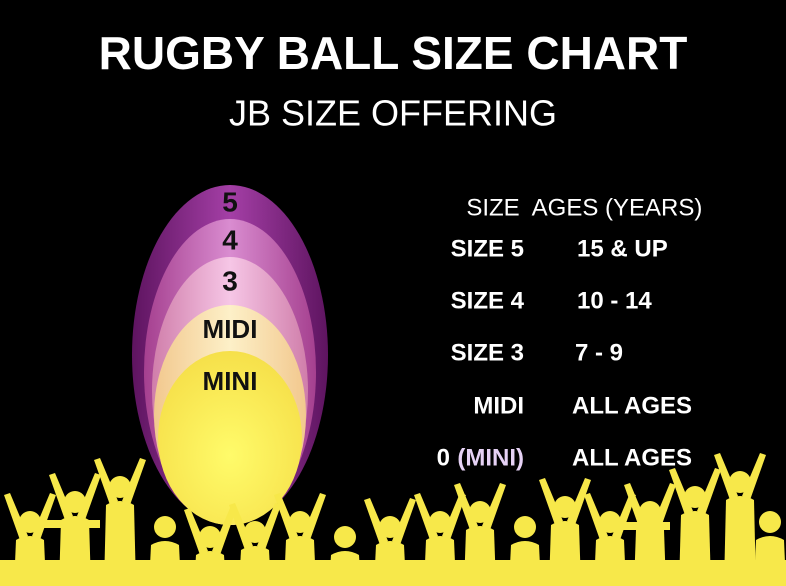 The height and width of the screenshot is (586, 786). I want to click on ball-layer, so click(230, 438).